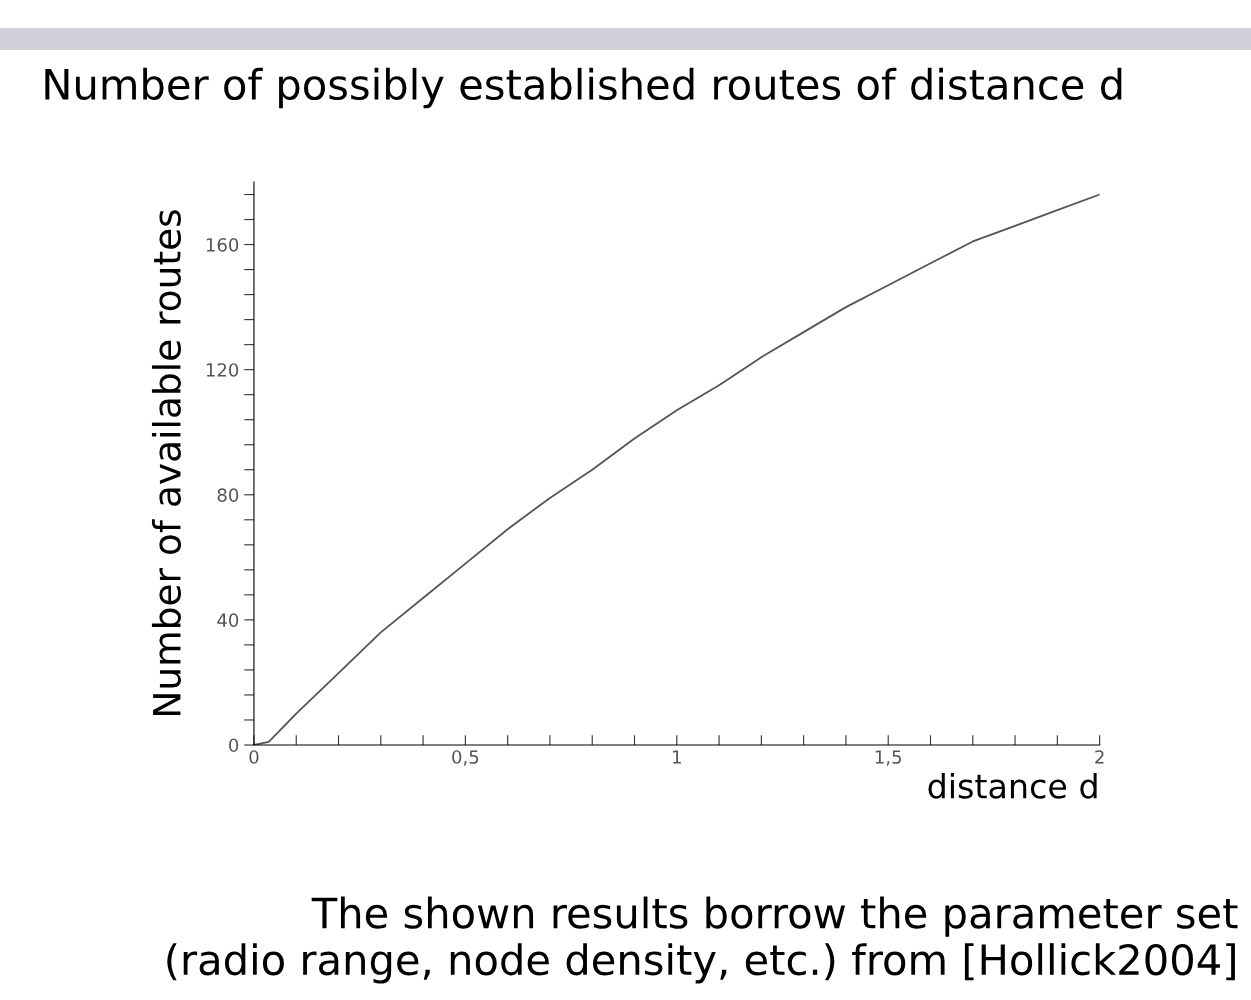 The image size is (1251, 1000). Describe the element at coordinates (228, 495) in the screenshot. I see `y-tick-label: 80` at that location.